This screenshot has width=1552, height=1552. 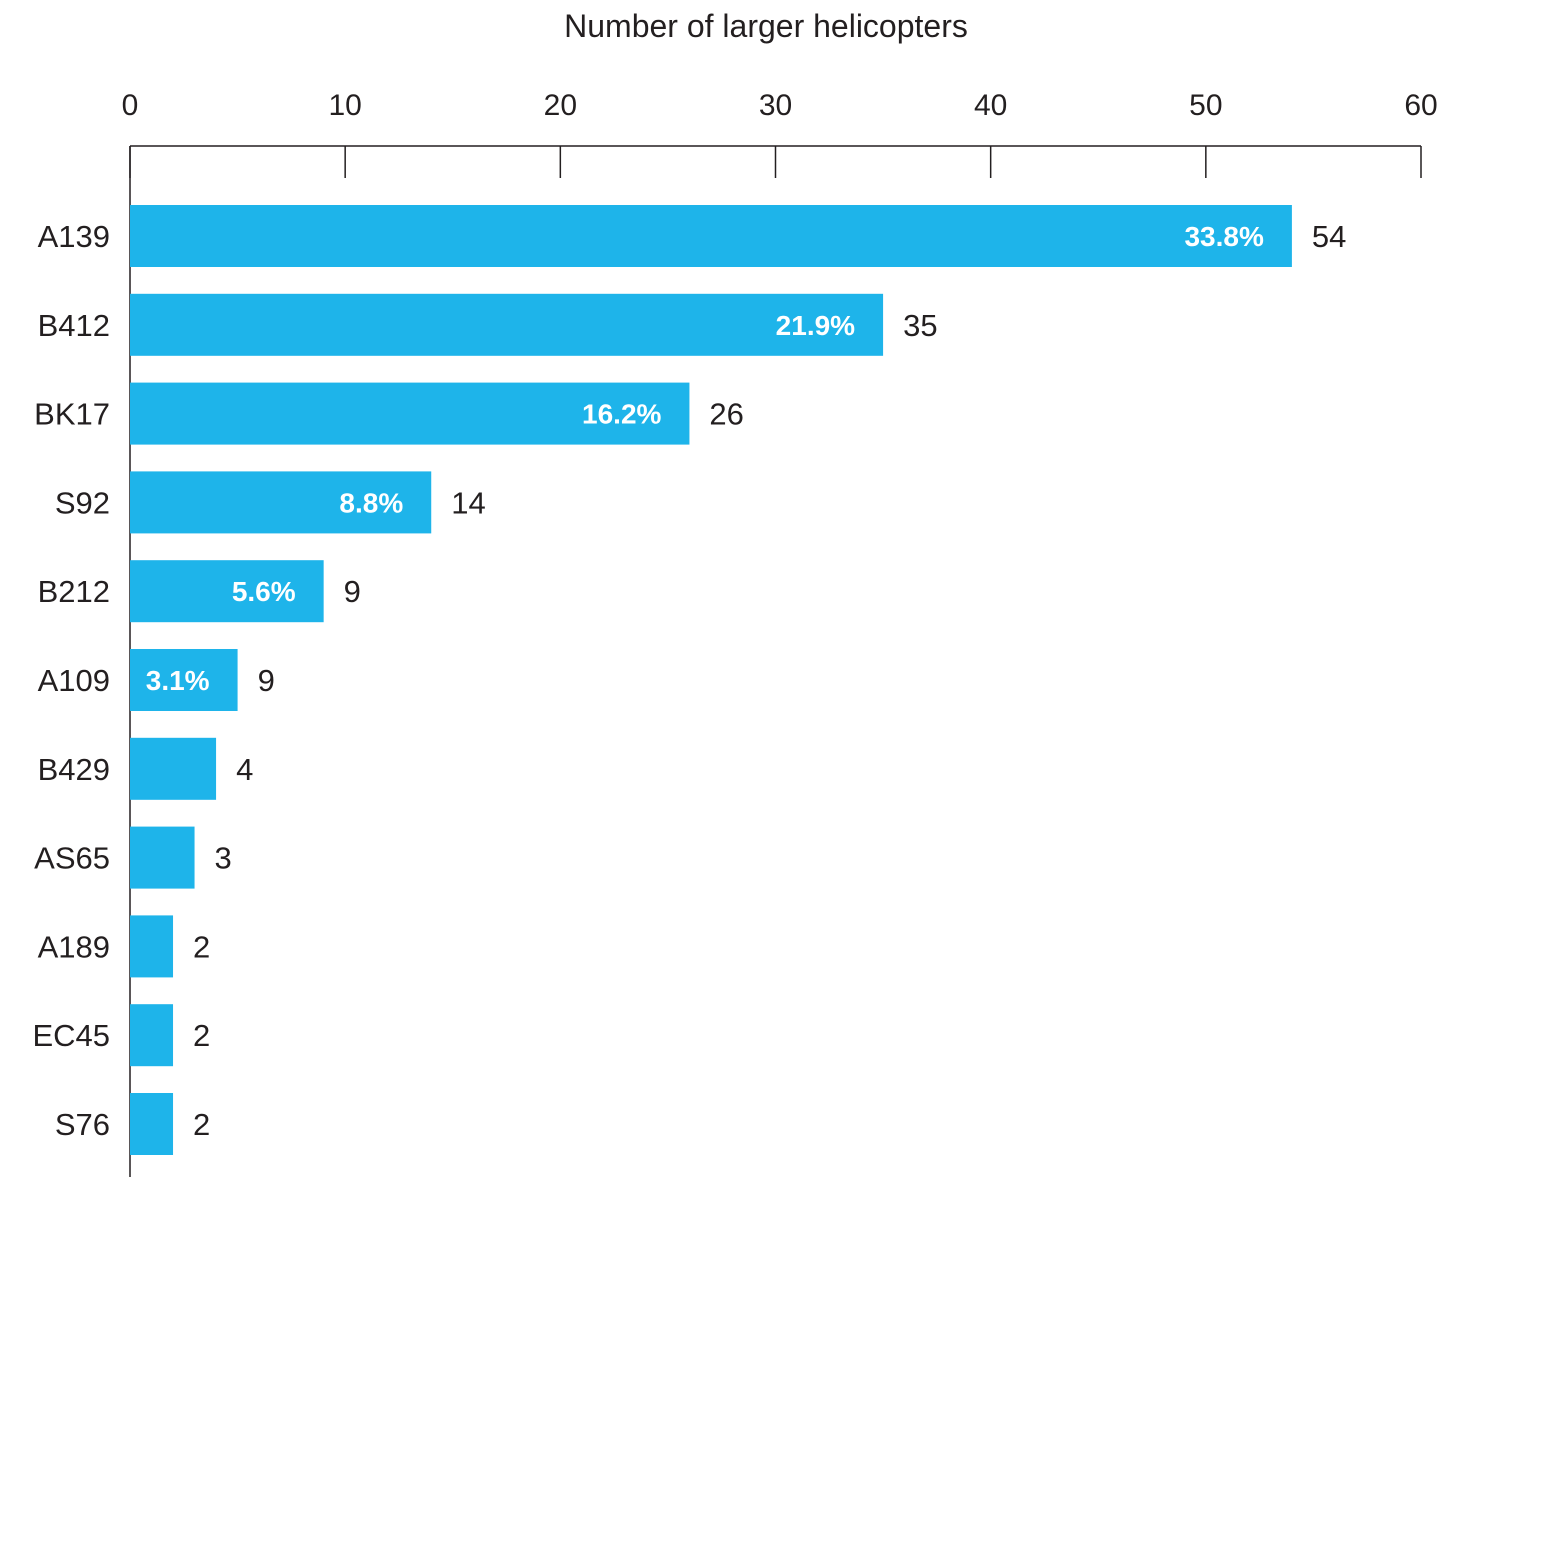 What do you see at coordinates (507, 324) in the screenshot?
I see `bar-B412` at bounding box center [507, 324].